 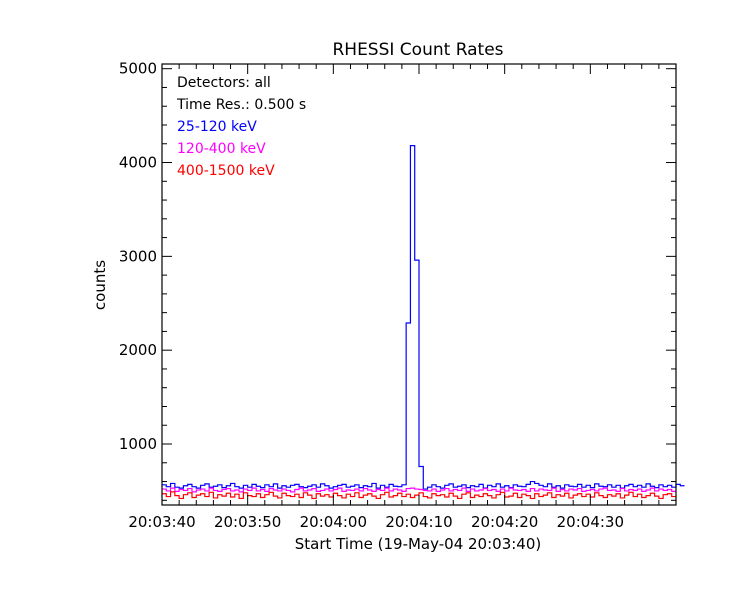 What do you see at coordinates (241, 94) in the screenshot?
I see `annotations-layer: Detectors: all Time Res.: 0.500 s` at bounding box center [241, 94].